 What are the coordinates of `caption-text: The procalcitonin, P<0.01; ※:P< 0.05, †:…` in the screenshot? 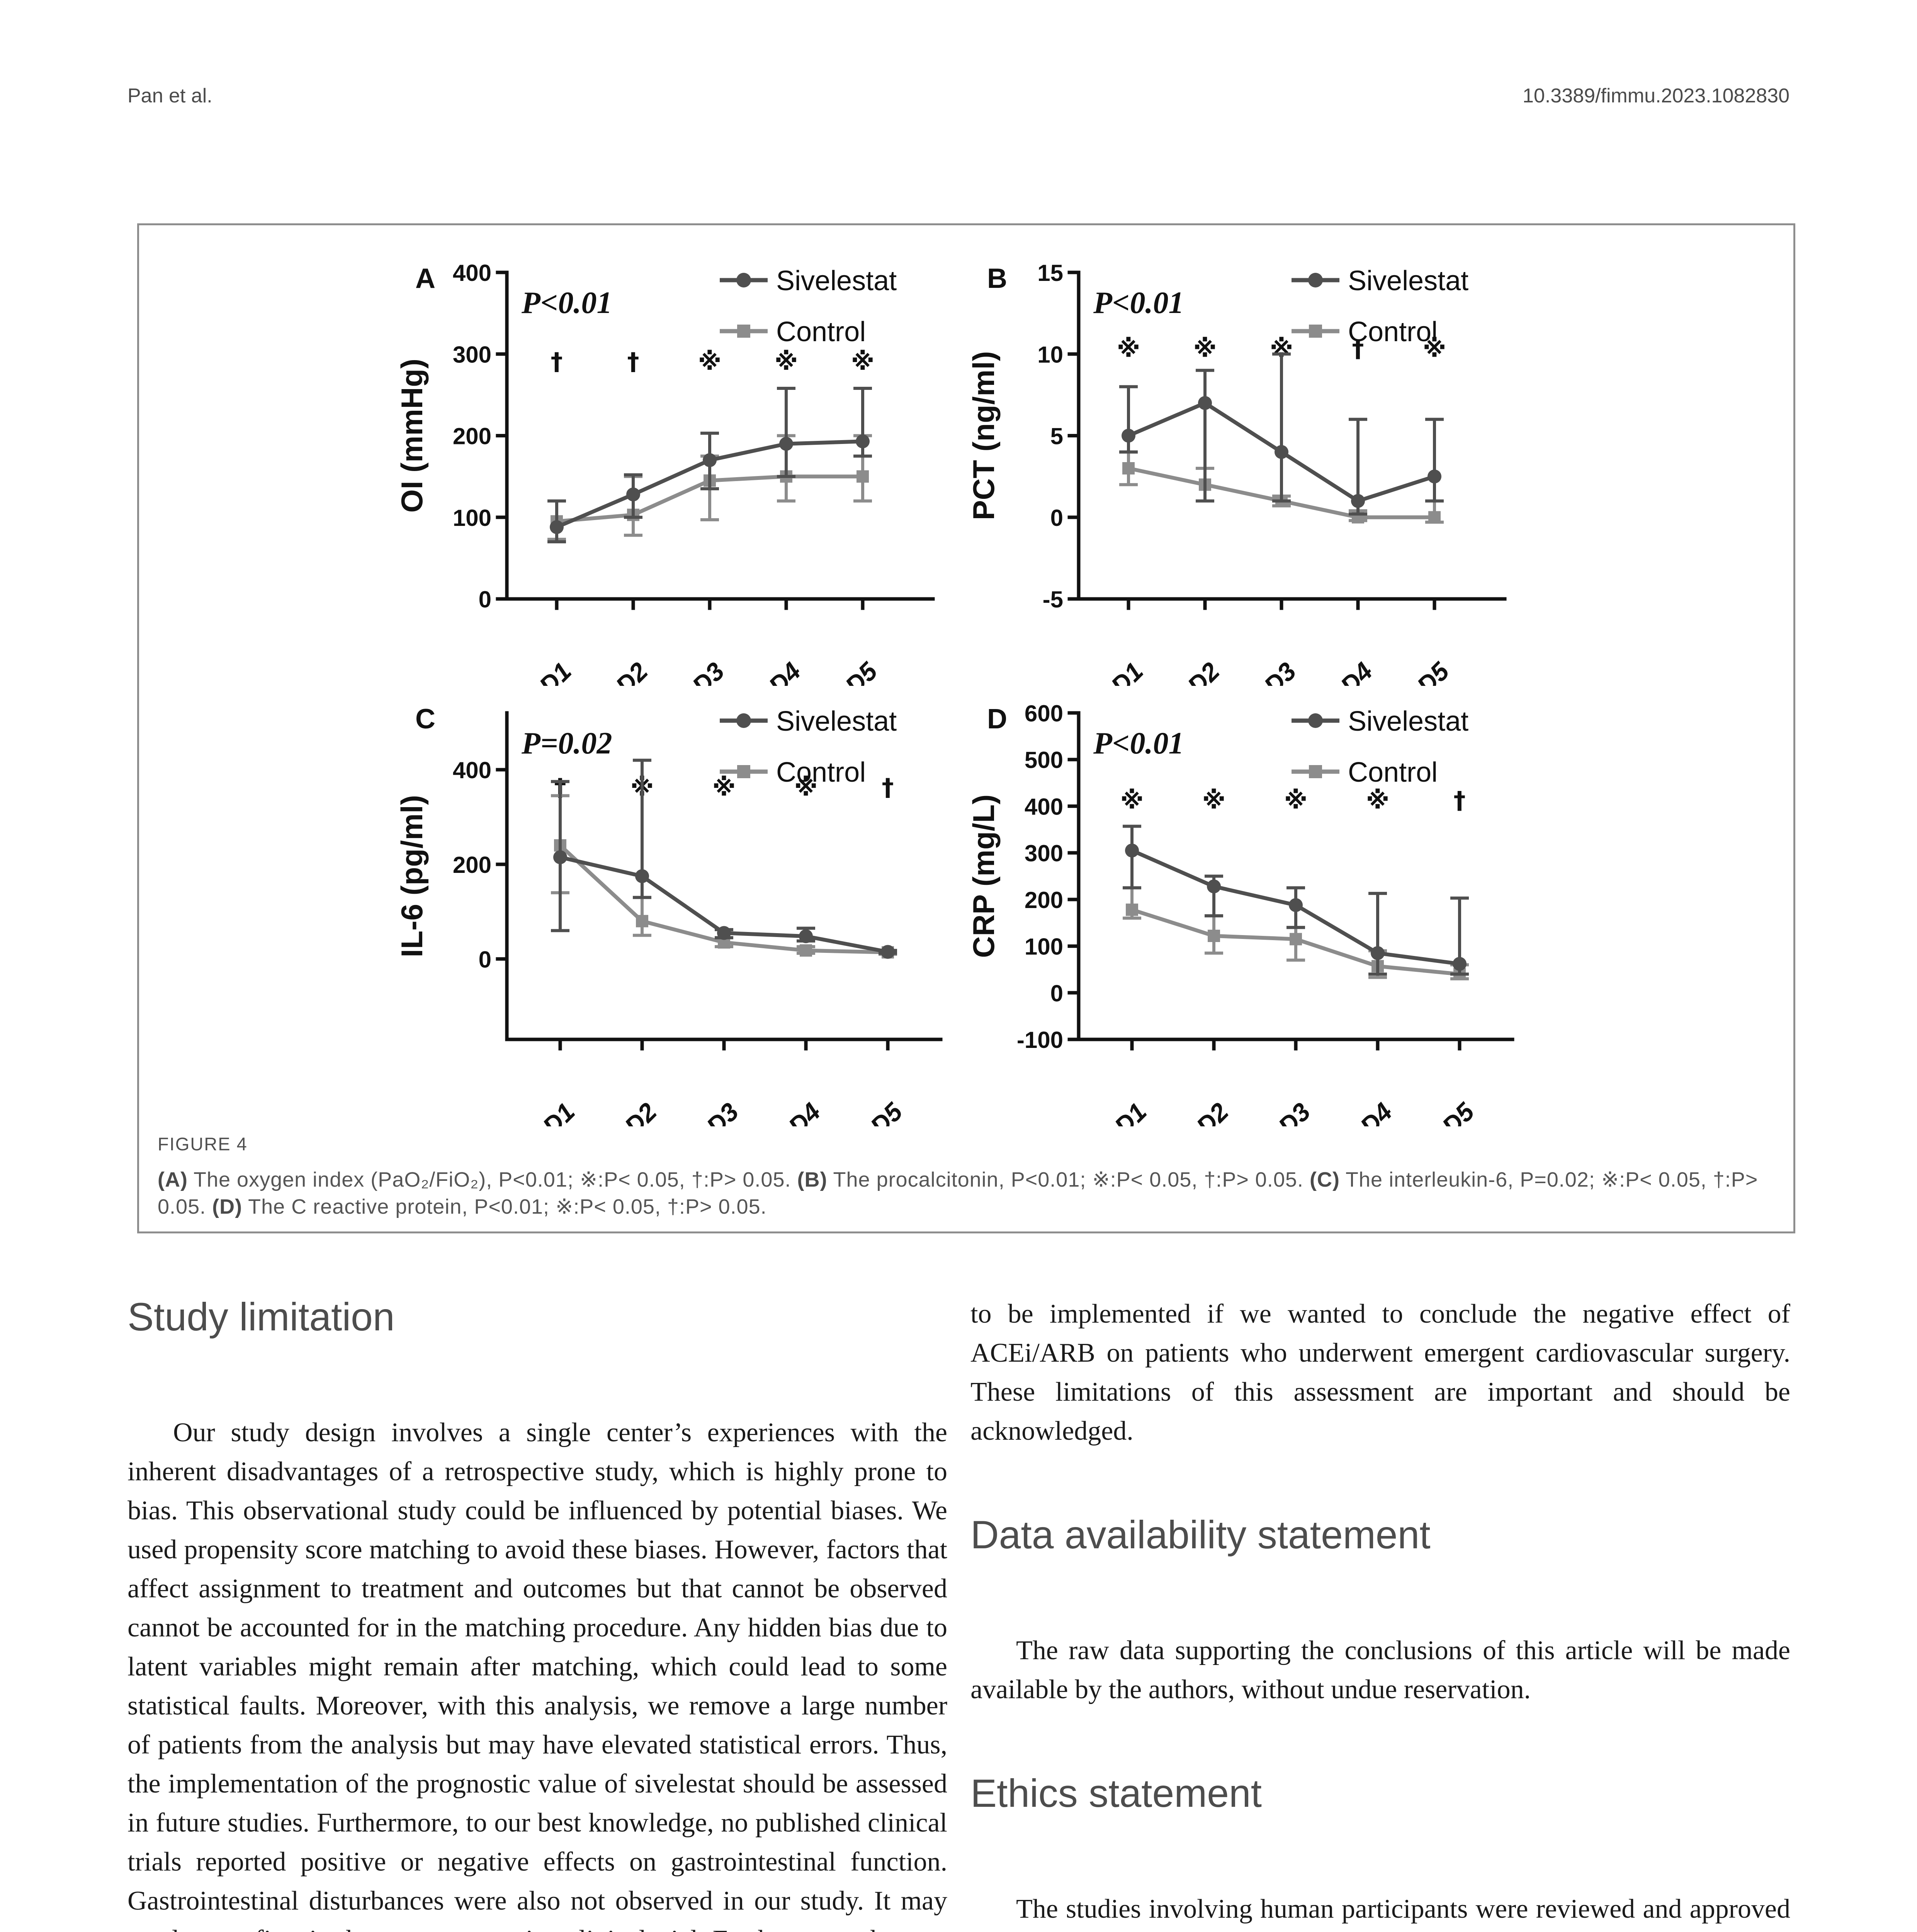 It's located at (1068, 1179).